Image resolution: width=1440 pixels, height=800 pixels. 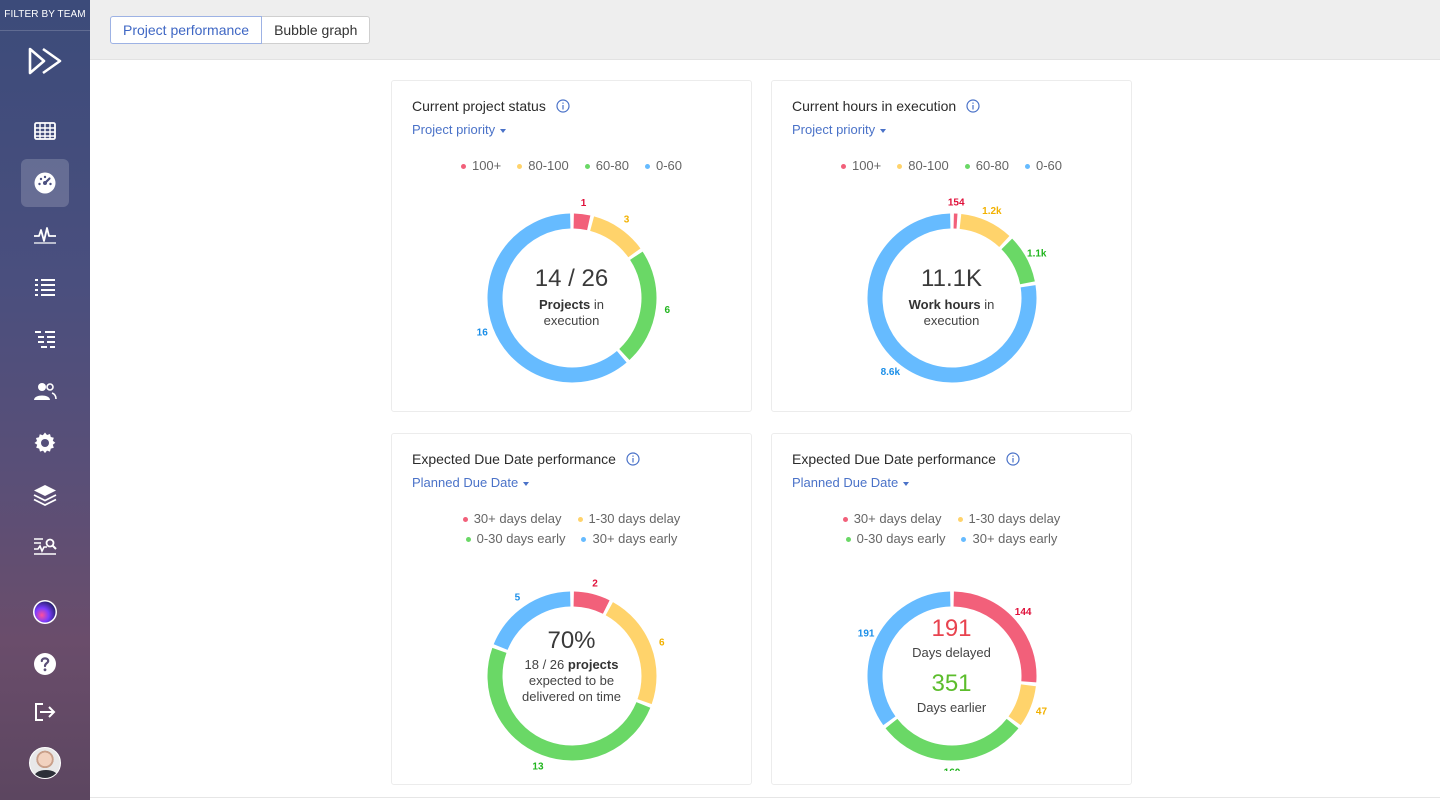 I want to click on caption-bold: Work hours, so click(x=944, y=304).